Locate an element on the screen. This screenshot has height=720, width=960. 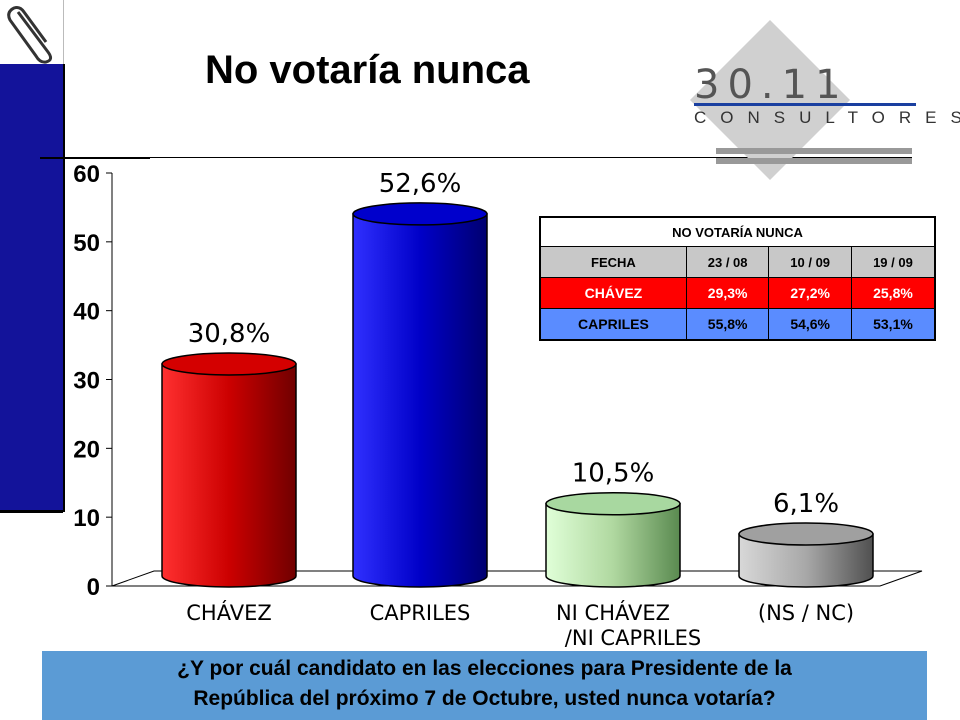
category-label: CHÁVEZ is located at coordinates (229, 612).